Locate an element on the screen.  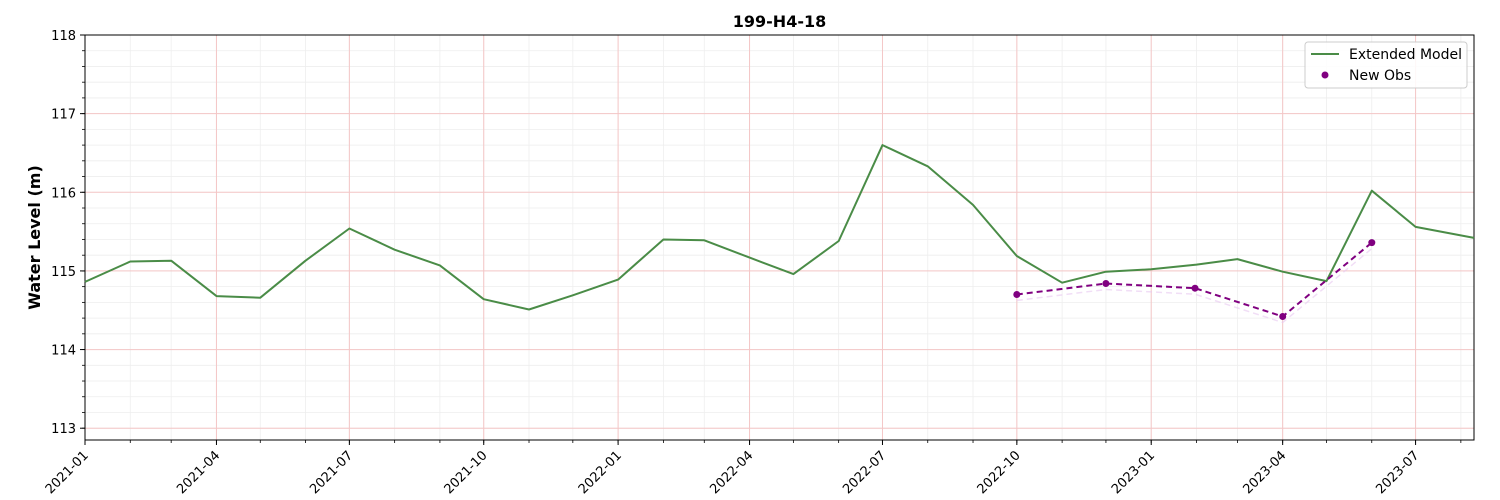
x-tick-label: 2021-01 is located at coordinates (67, 472).